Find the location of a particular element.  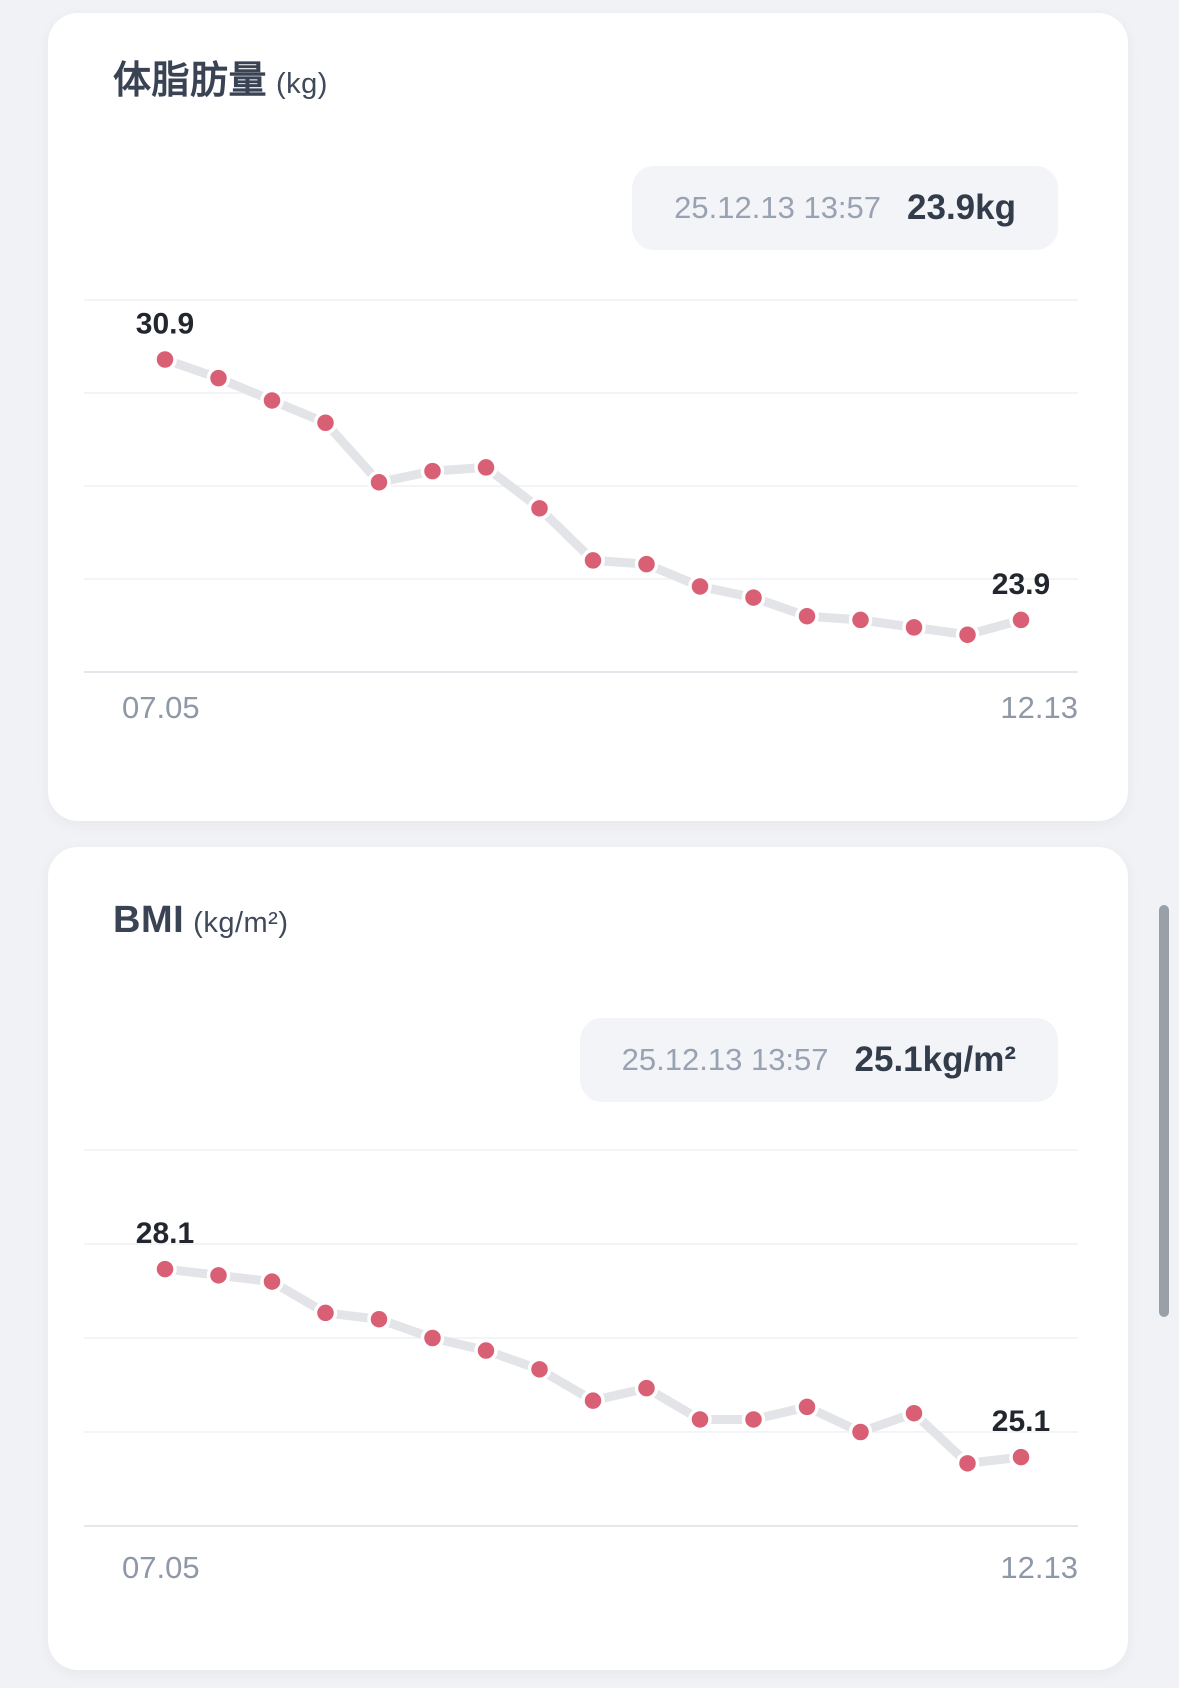

bmi-card-title: BMI (kg/m²) is located at coordinates (200, 920).